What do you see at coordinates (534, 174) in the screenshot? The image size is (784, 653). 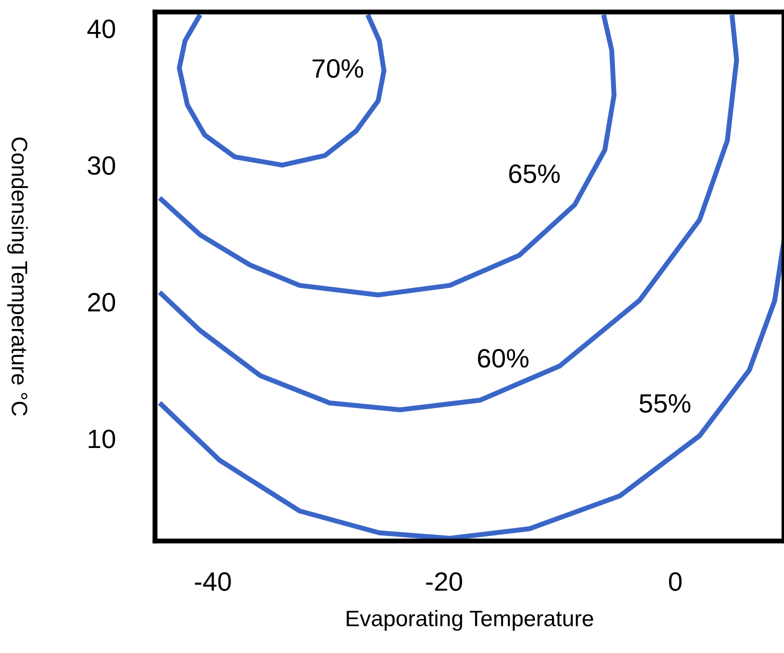 I see `series-label: 65%` at bounding box center [534, 174].